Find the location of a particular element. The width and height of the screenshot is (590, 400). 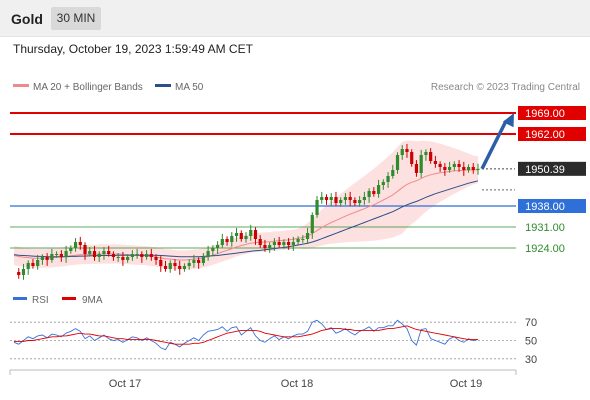

research-credit: Research © 2023 Trading Central is located at coordinates (505, 87).